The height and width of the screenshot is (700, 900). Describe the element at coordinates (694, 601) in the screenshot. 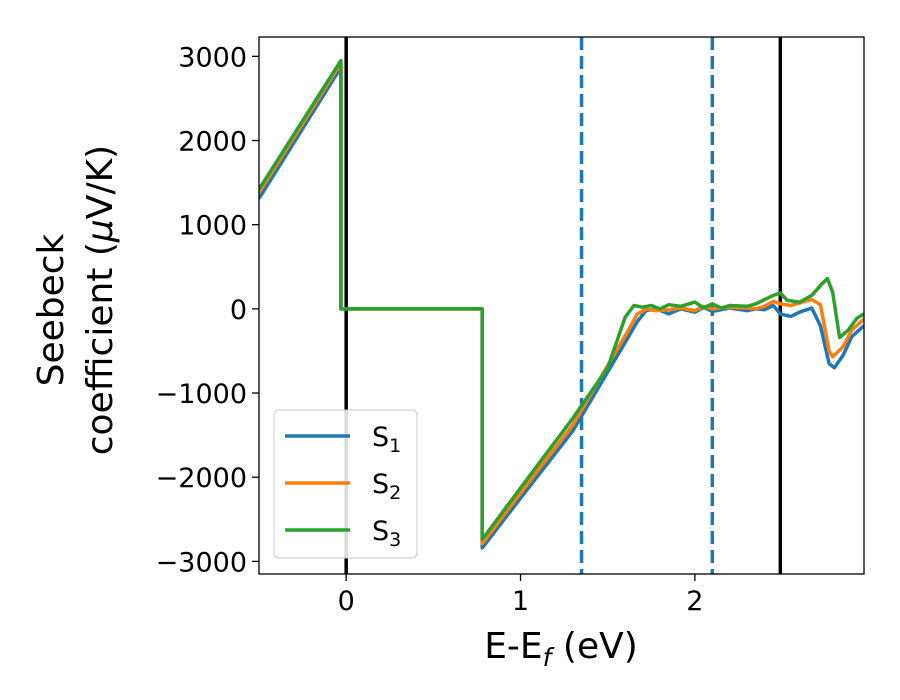

I see `x-tick-label: 2` at that location.